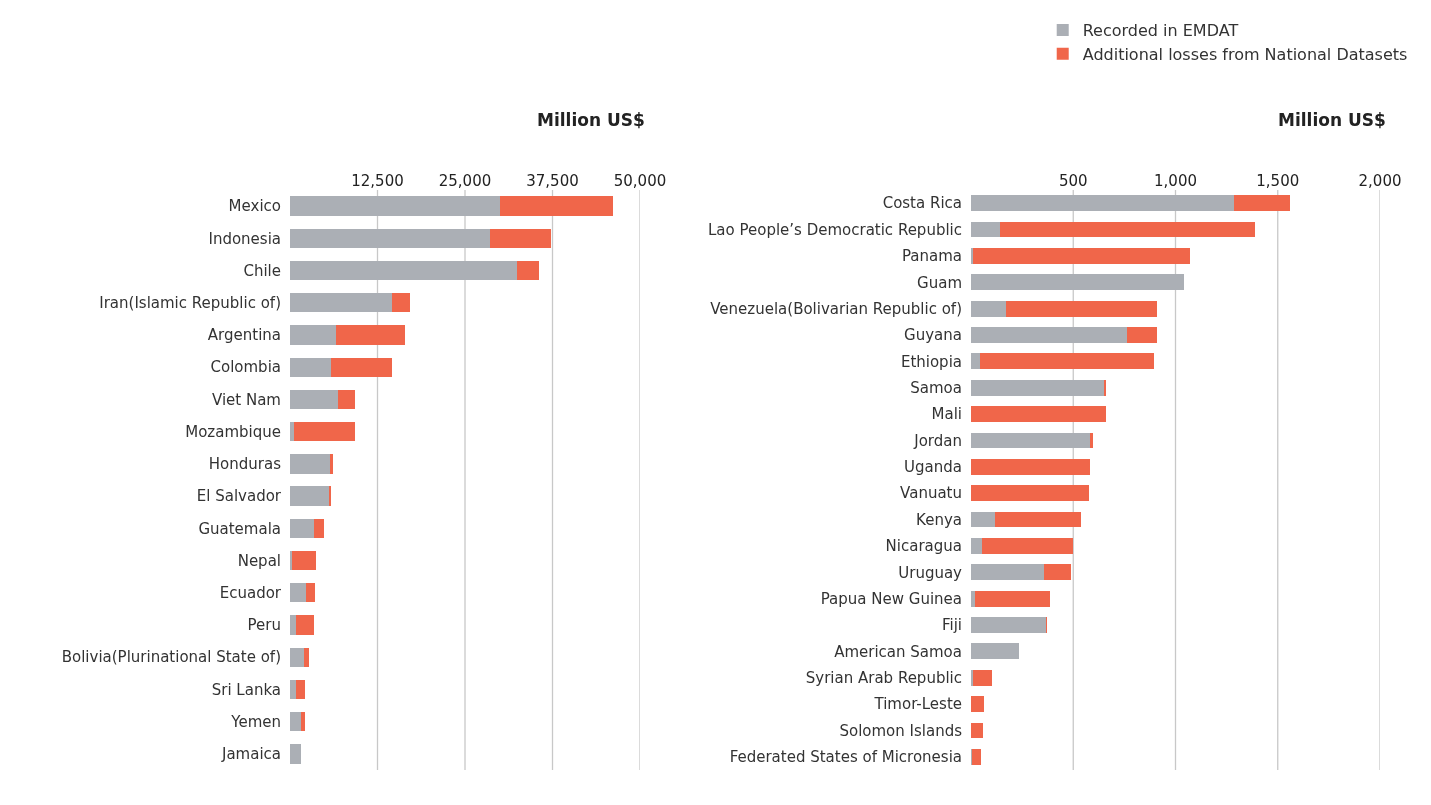  I want to click on legend-label: Recorded in EMDAT, so click(1160, 31).